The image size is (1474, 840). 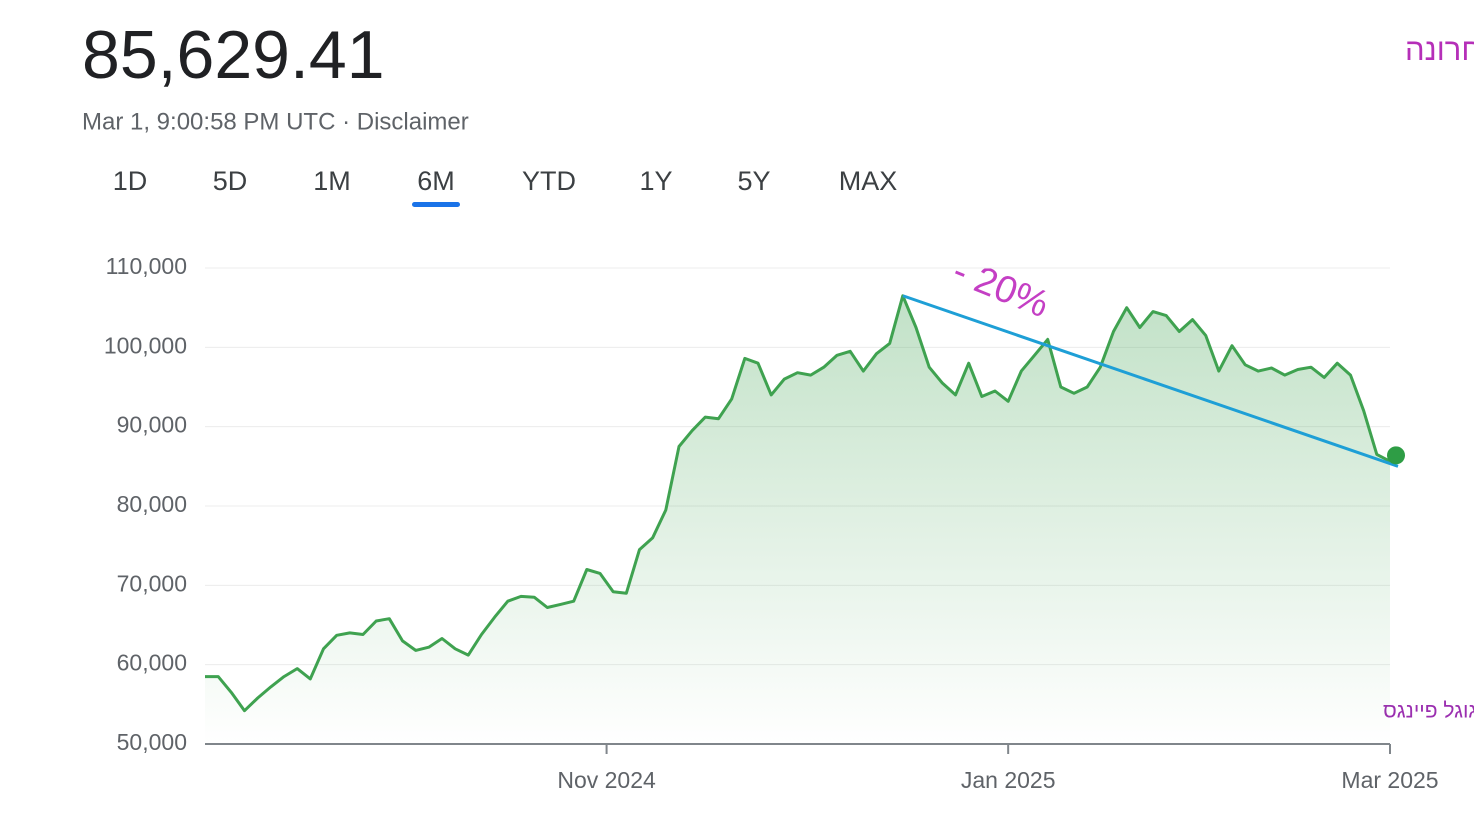 What do you see at coordinates (152, 425) in the screenshot?
I see `y-tick-label: 90,000` at bounding box center [152, 425].